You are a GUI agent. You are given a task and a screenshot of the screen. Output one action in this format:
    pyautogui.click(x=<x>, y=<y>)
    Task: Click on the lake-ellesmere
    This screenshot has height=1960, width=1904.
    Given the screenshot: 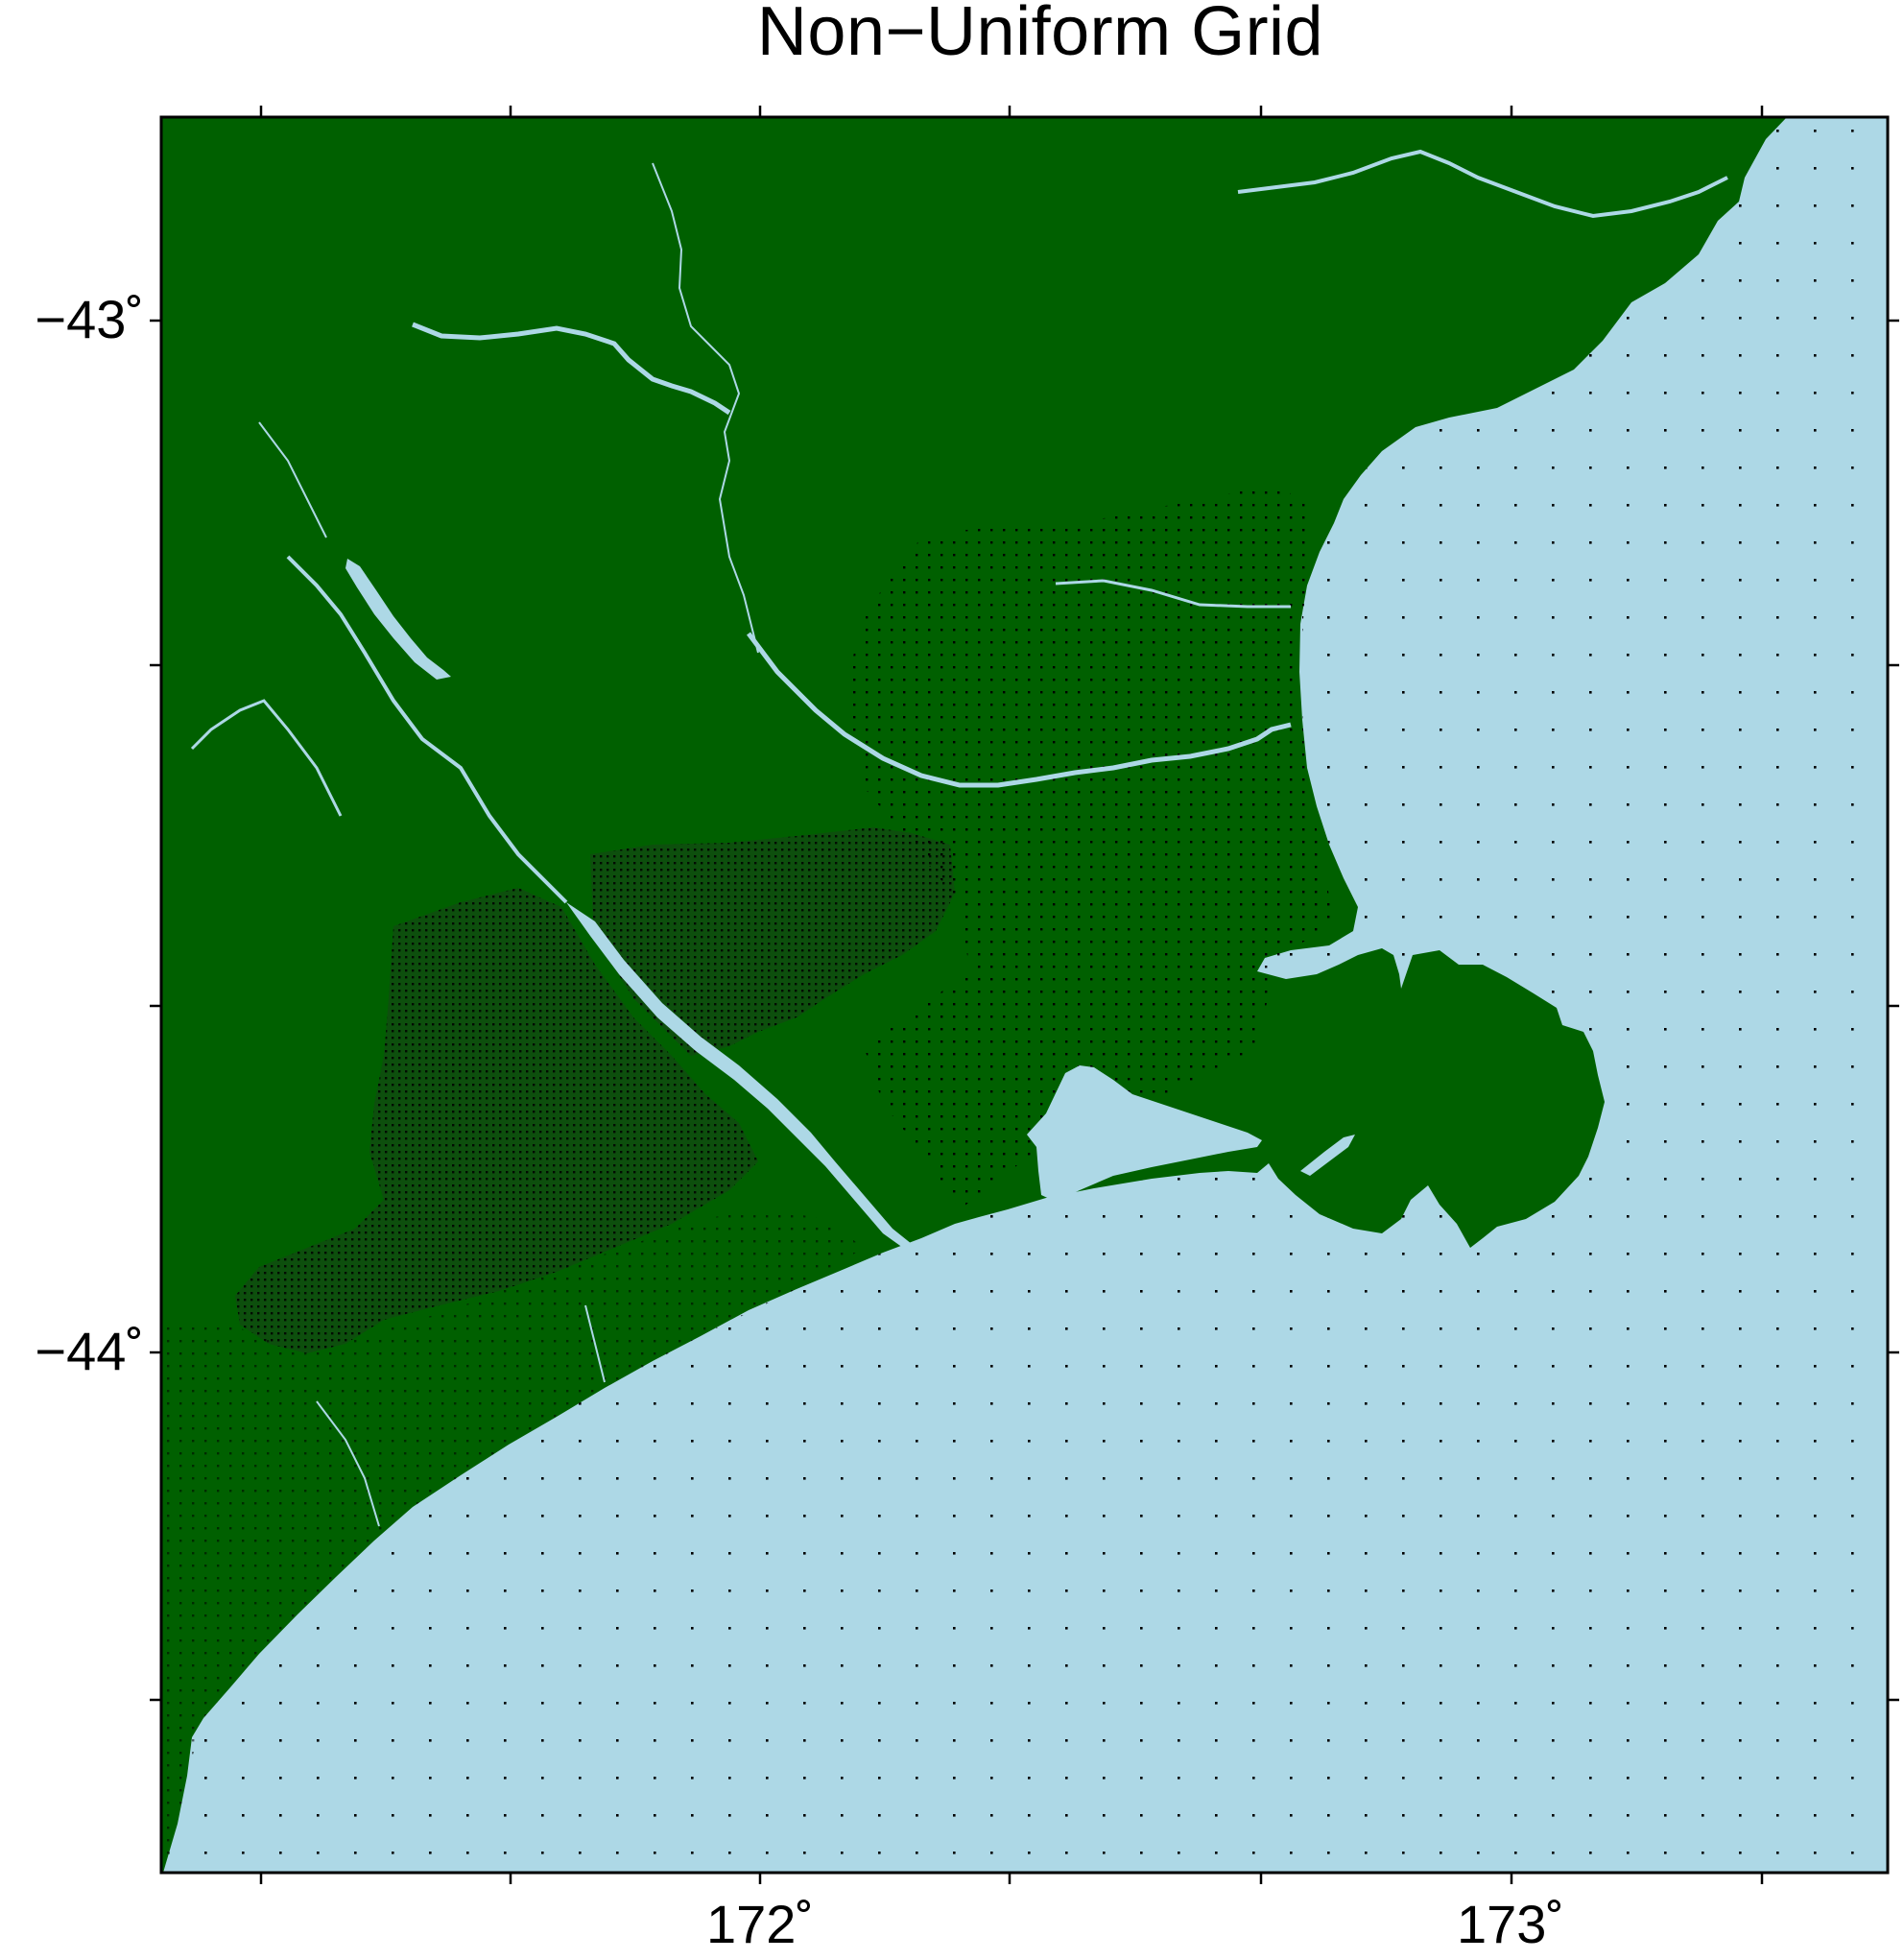 What is the action you would take?
    pyautogui.click(x=1145, y=1133)
    